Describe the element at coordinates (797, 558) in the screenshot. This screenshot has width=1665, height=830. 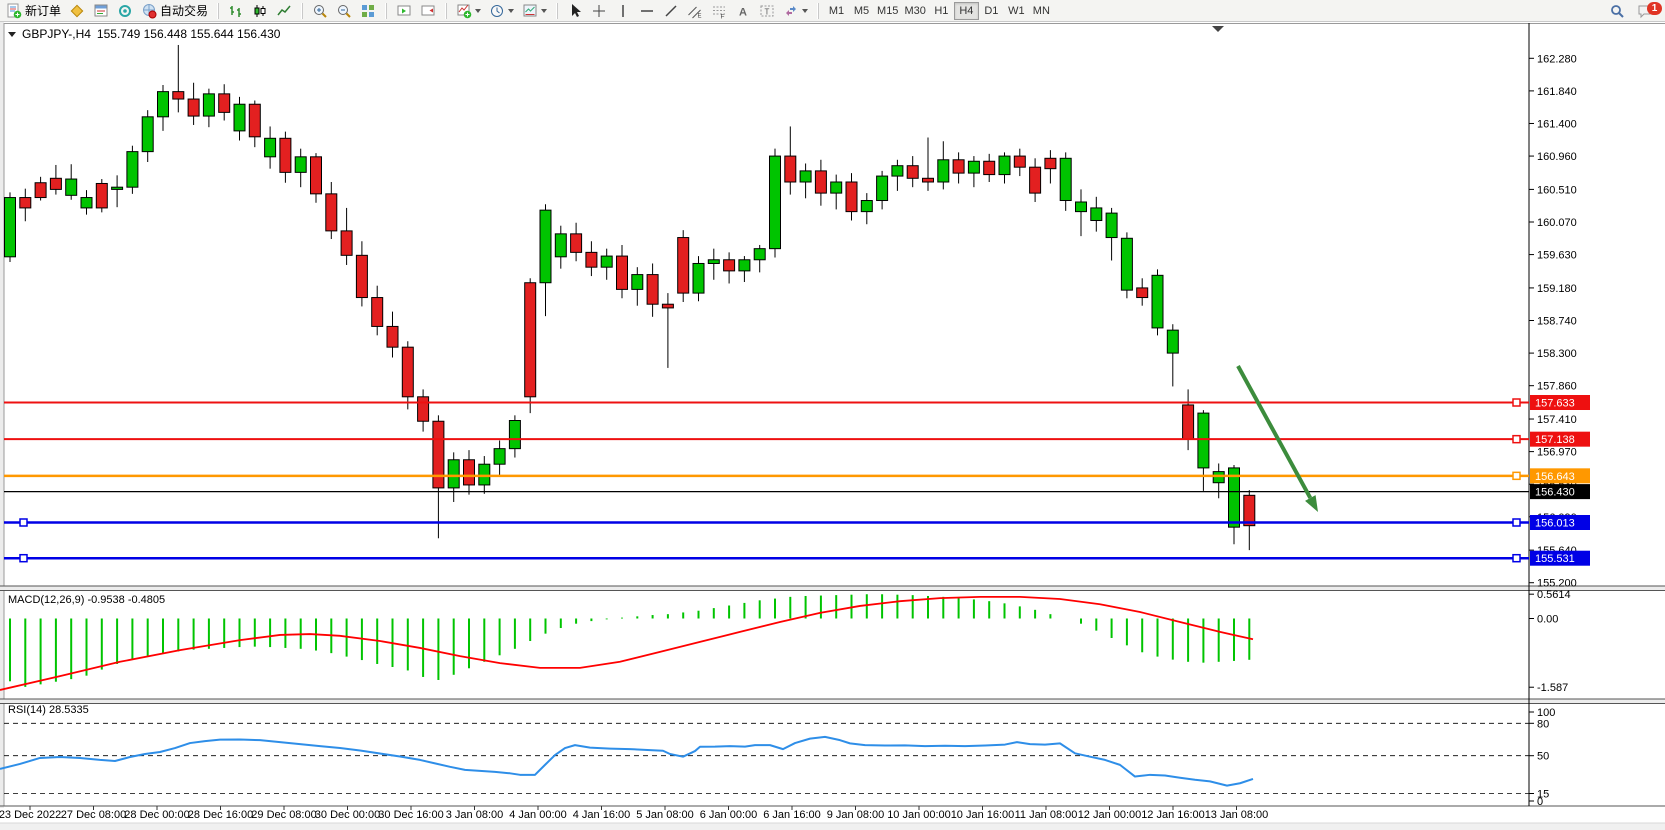
I see `horizontal-line-object: 155.531` at that location.